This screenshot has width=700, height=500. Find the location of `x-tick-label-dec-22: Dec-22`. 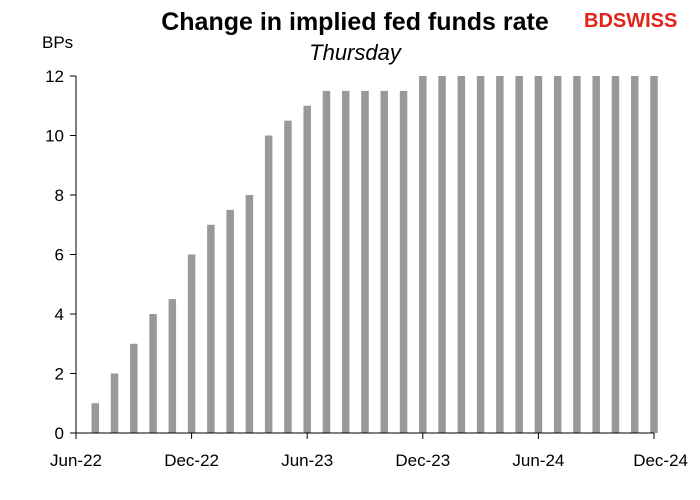

x-tick-label-dec-22: Dec-22 is located at coordinates (191, 460).